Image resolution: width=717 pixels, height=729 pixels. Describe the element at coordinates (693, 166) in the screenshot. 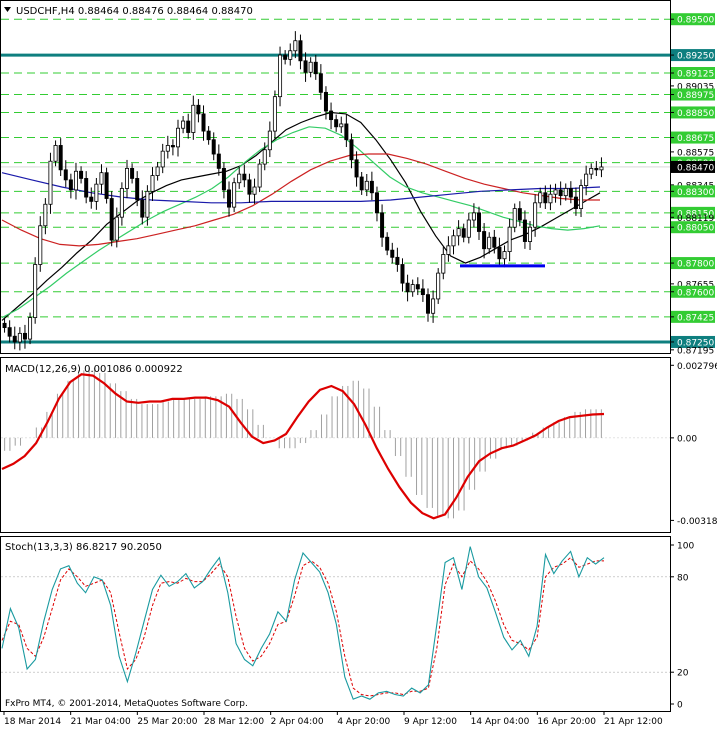

I see `current-price-tag` at that location.